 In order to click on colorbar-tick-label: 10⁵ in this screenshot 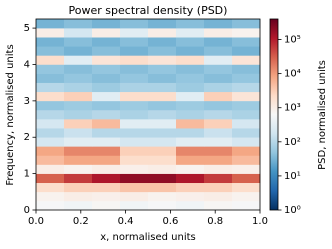, I will do `click(292, 40)`.